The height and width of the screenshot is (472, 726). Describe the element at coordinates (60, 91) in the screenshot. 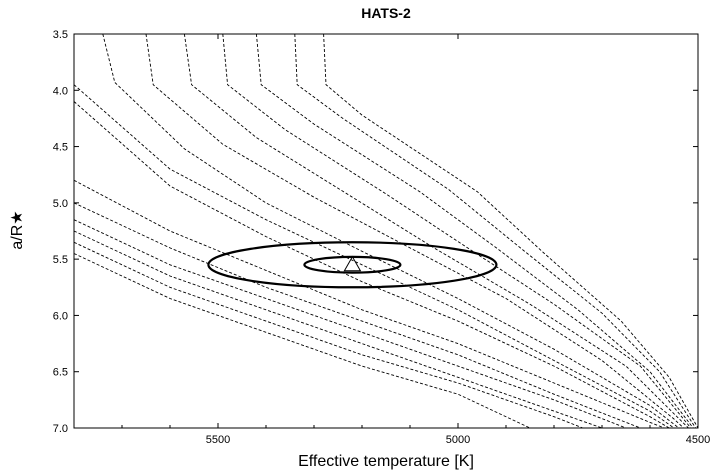

I see `y-tick-label: 4.0` at that location.